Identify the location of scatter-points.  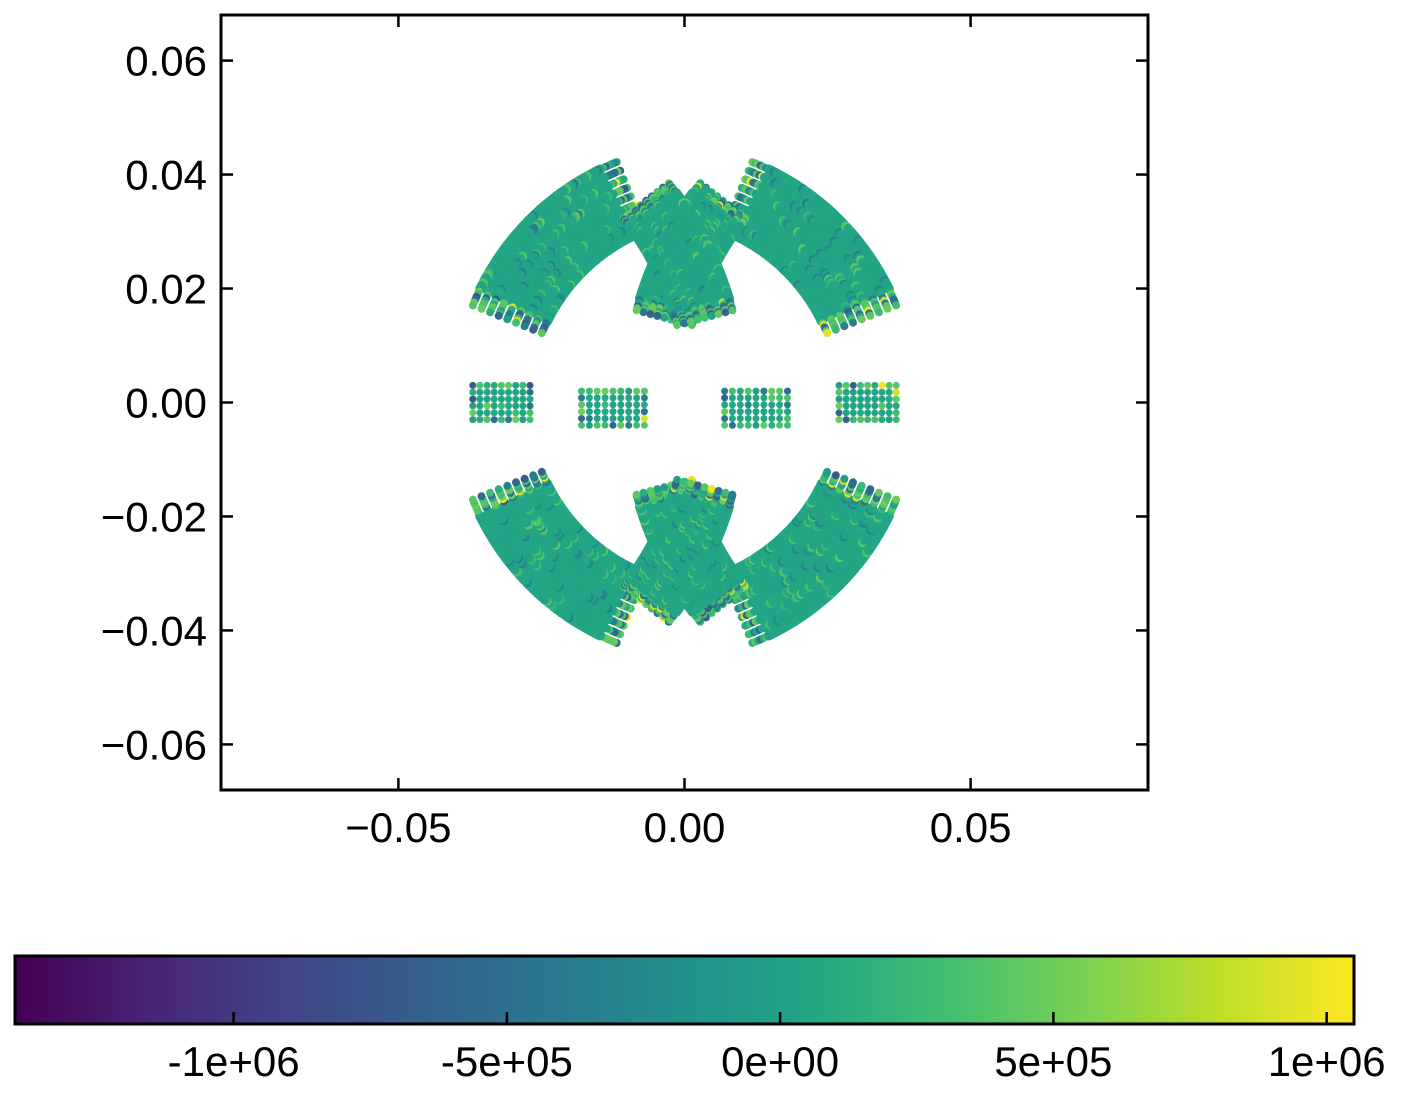
(684, 402).